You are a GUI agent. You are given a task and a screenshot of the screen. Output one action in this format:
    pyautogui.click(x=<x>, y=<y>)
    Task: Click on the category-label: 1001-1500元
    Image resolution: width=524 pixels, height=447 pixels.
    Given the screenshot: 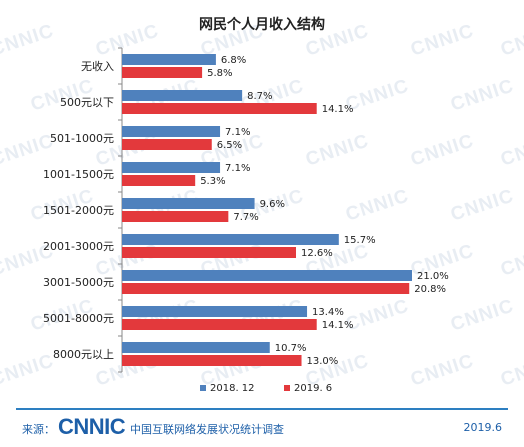 What is the action you would take?
    pyautogui.click(x=78, y=174)
    